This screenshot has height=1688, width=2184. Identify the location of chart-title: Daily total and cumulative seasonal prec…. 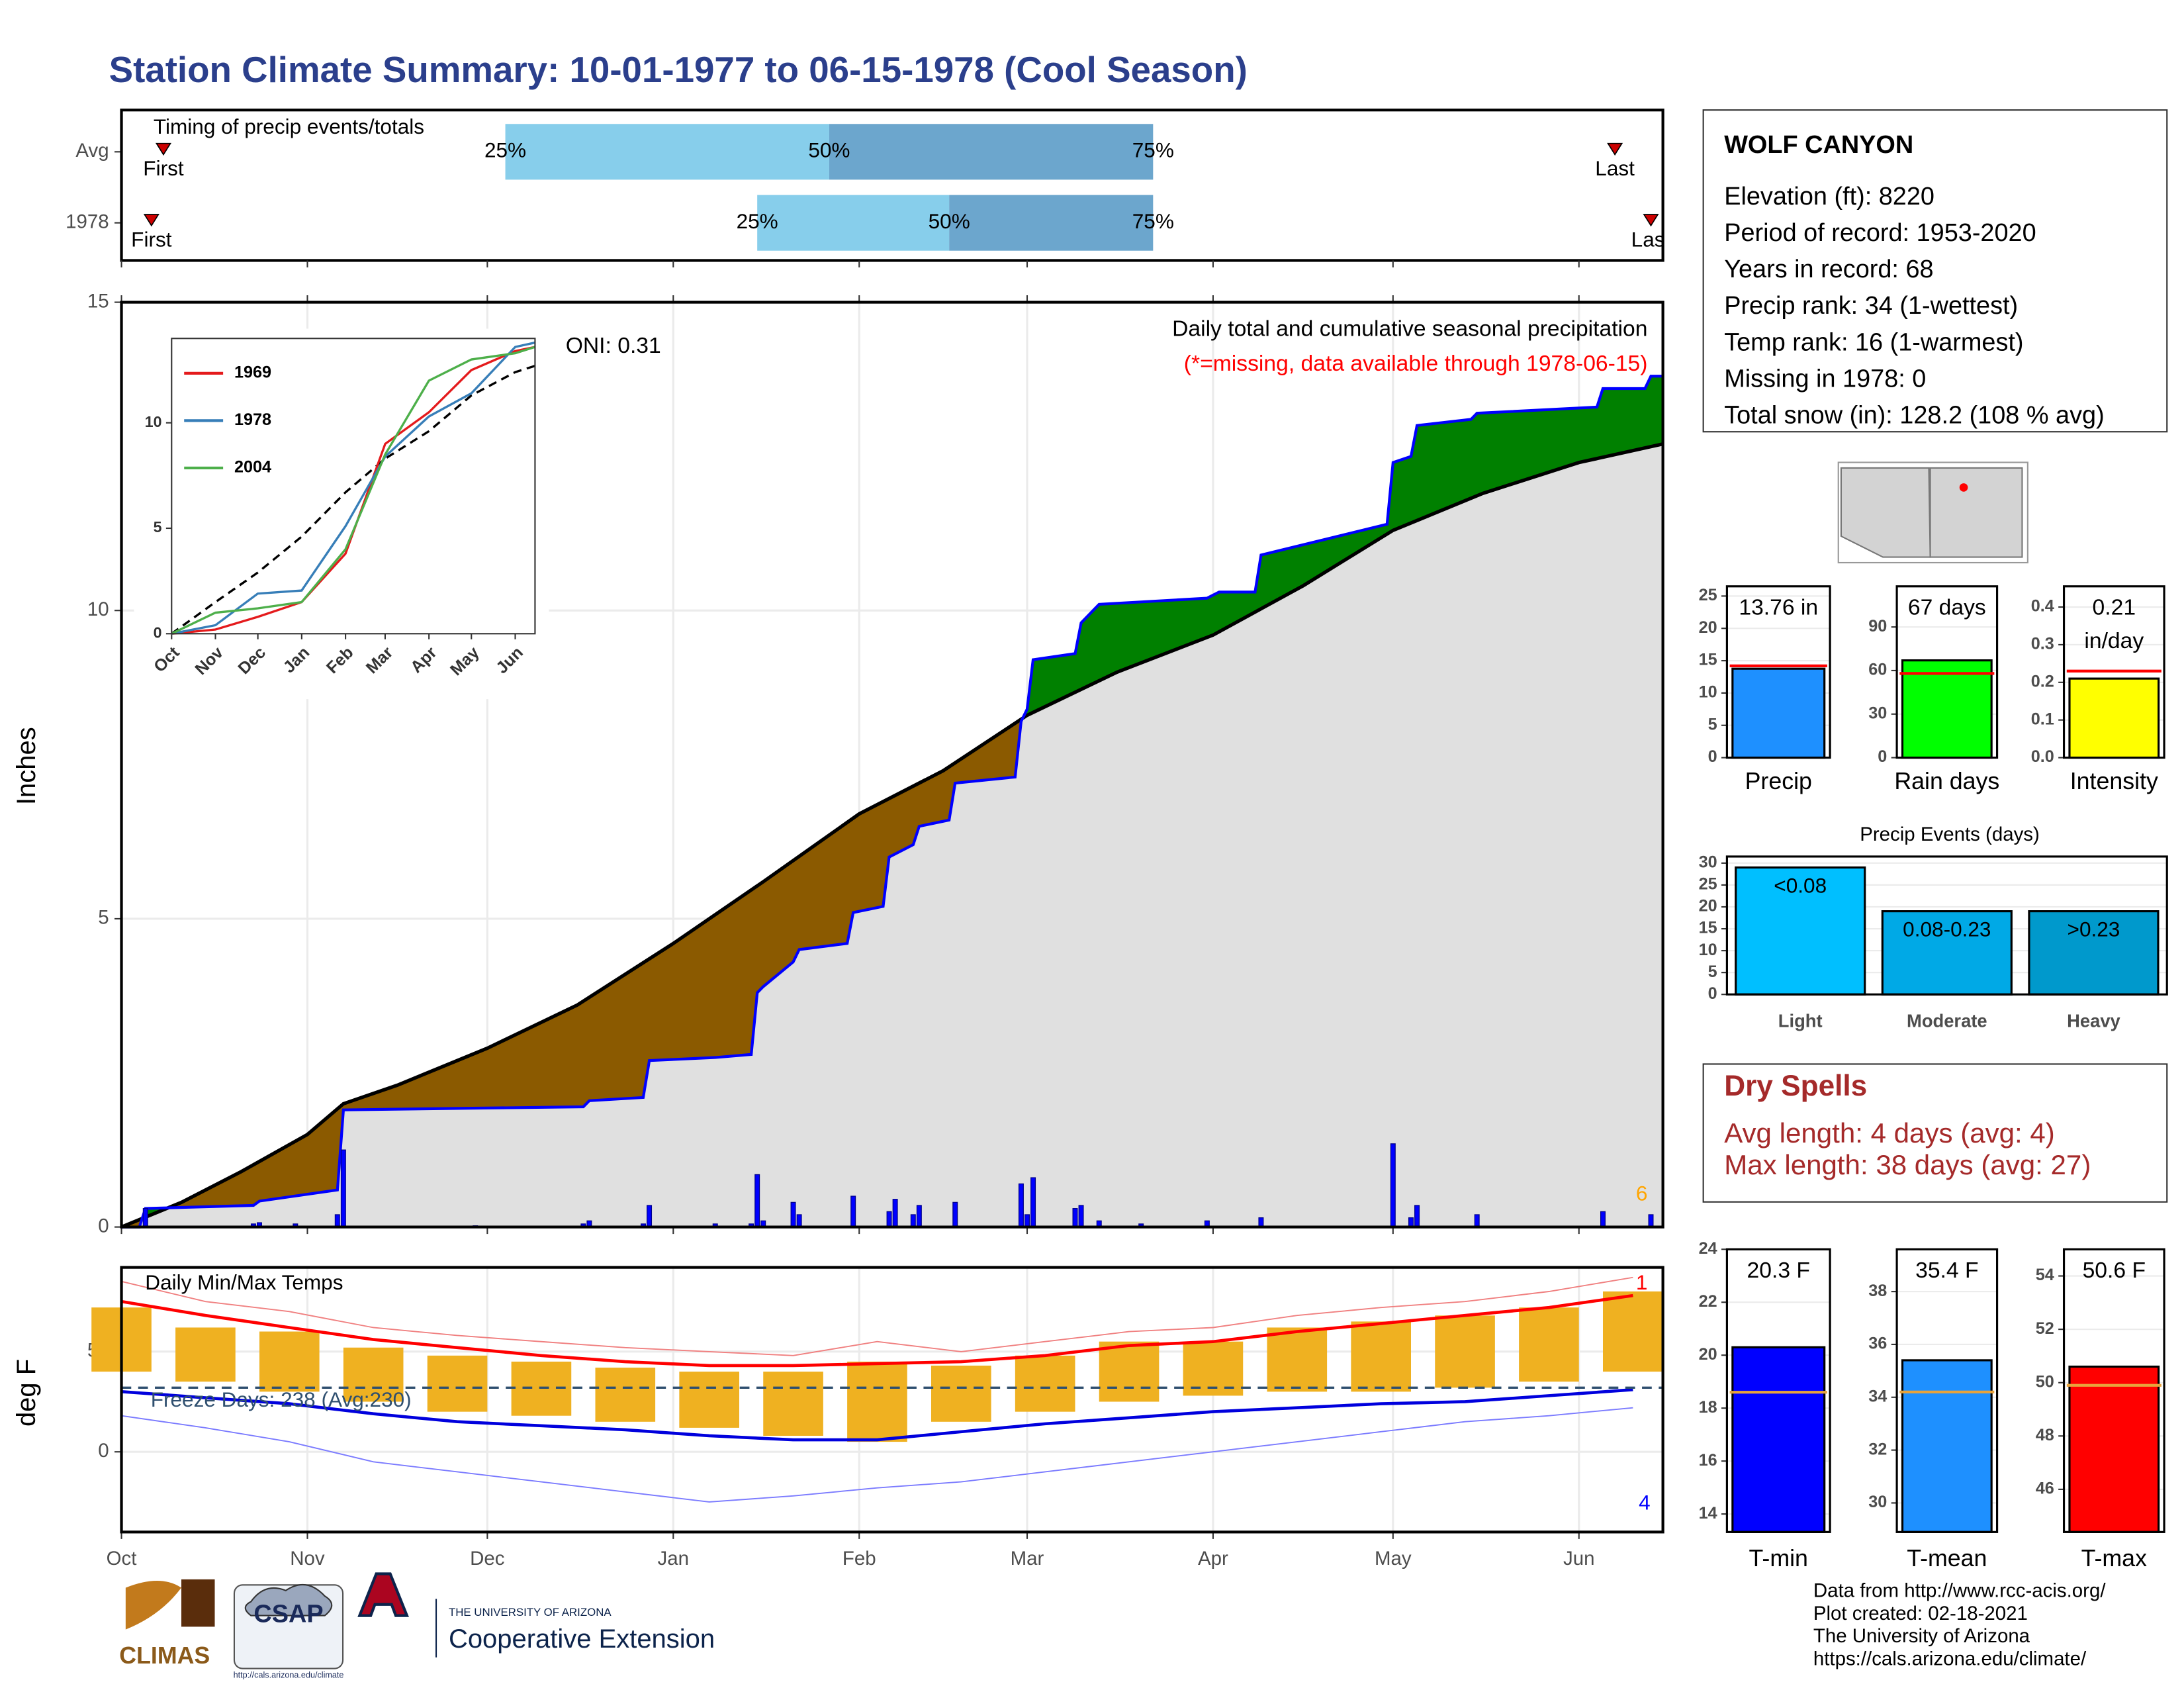
(1410, 329).